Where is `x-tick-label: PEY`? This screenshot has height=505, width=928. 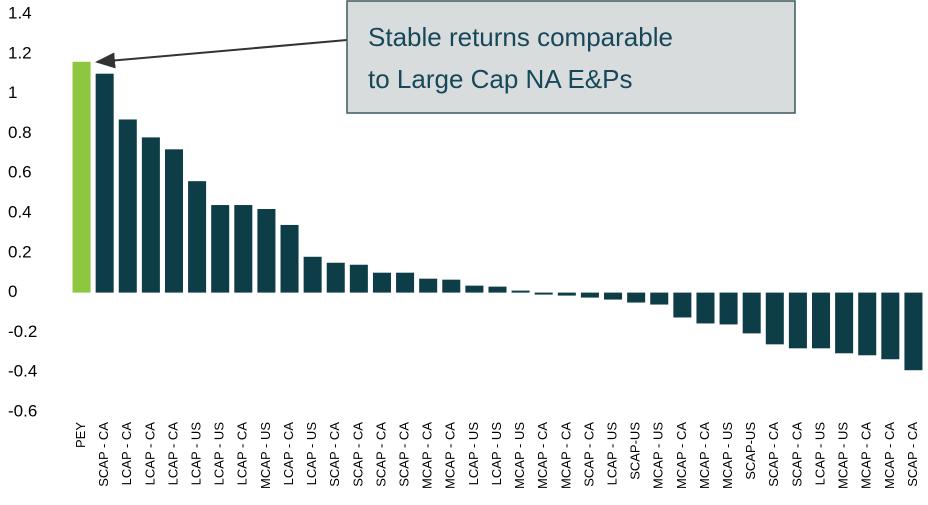
x-tick-label: PEY is located at coordinates (80, 435).